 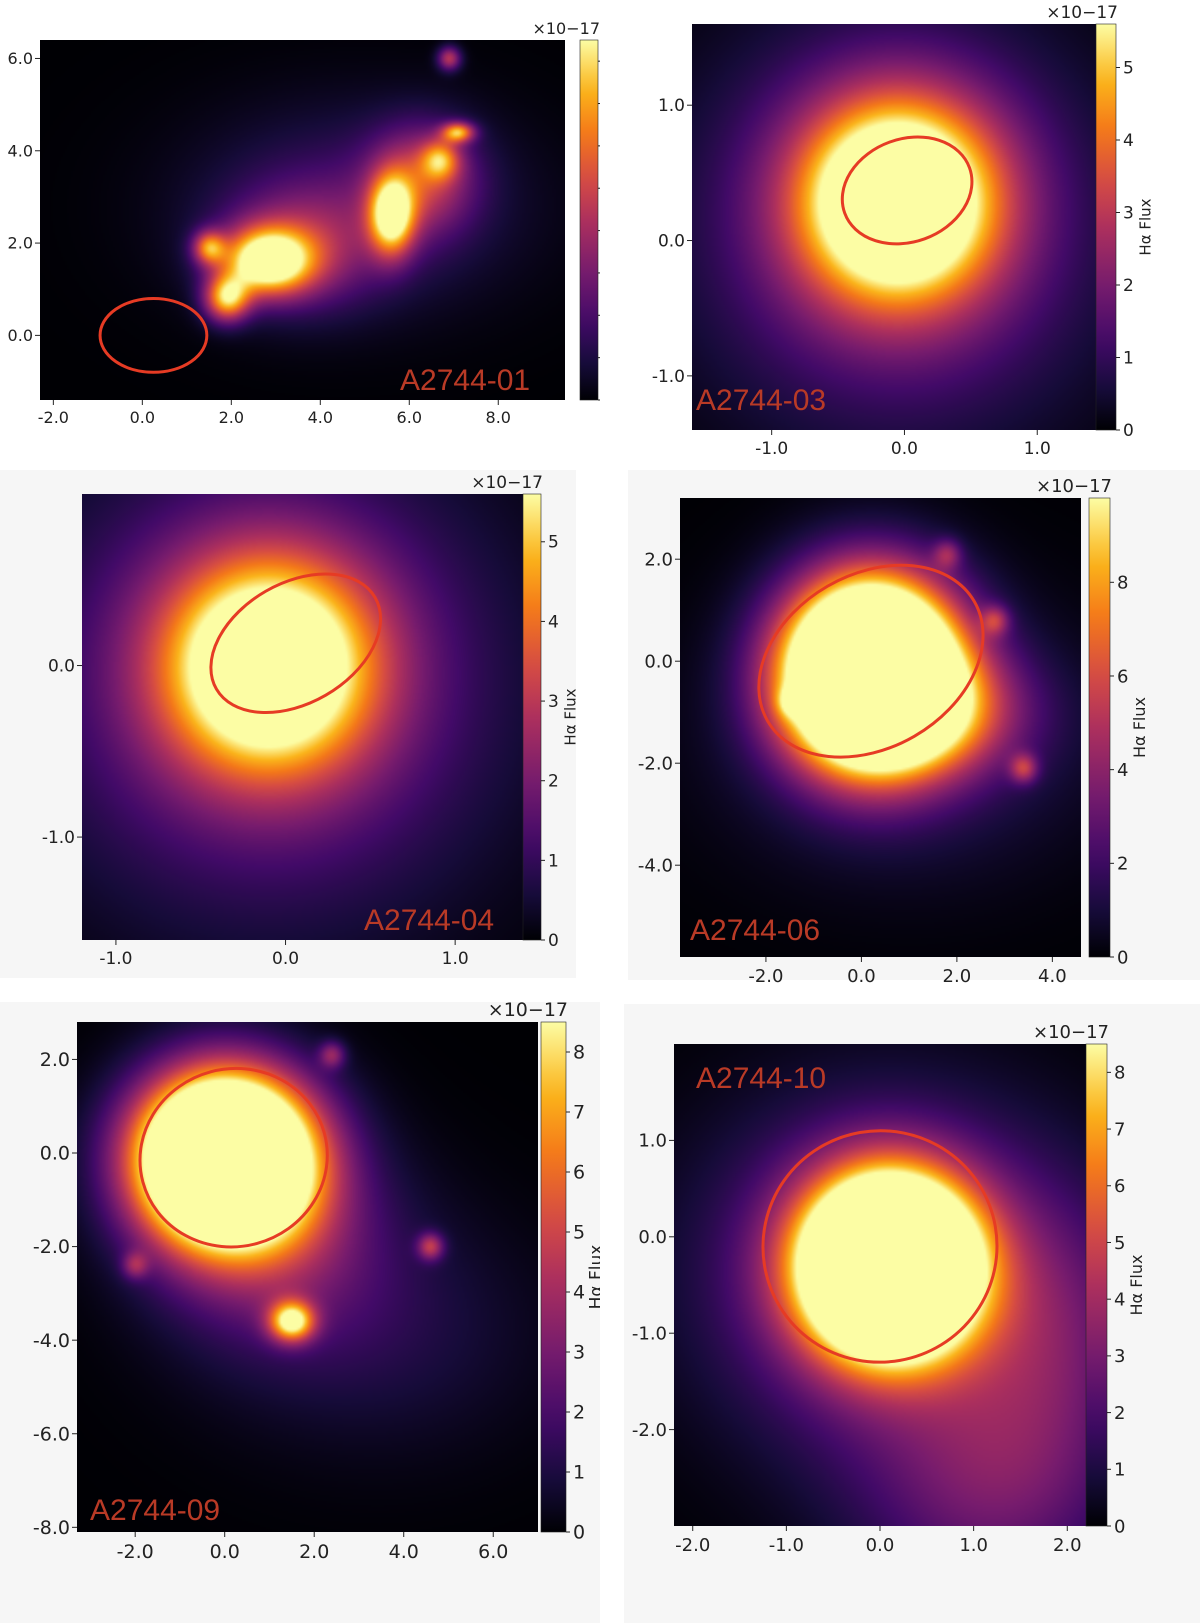 What do you see at coordinates (51, 1434) in the screenshot?
I see `y-tick-label: -6.0` at bounding box center [51, 1434].